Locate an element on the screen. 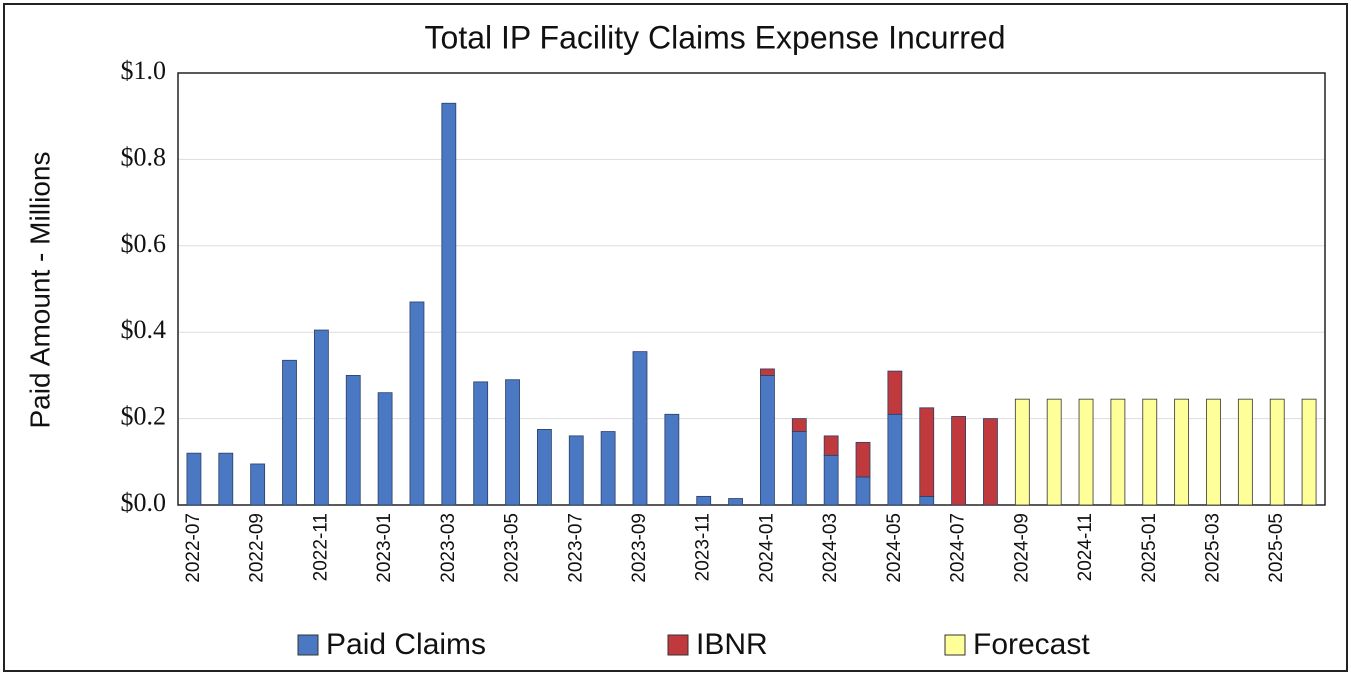 The height and width of the screenshot is (675, 1351). x-tick-label: 2023-11 is located at coordinates (703, 547).